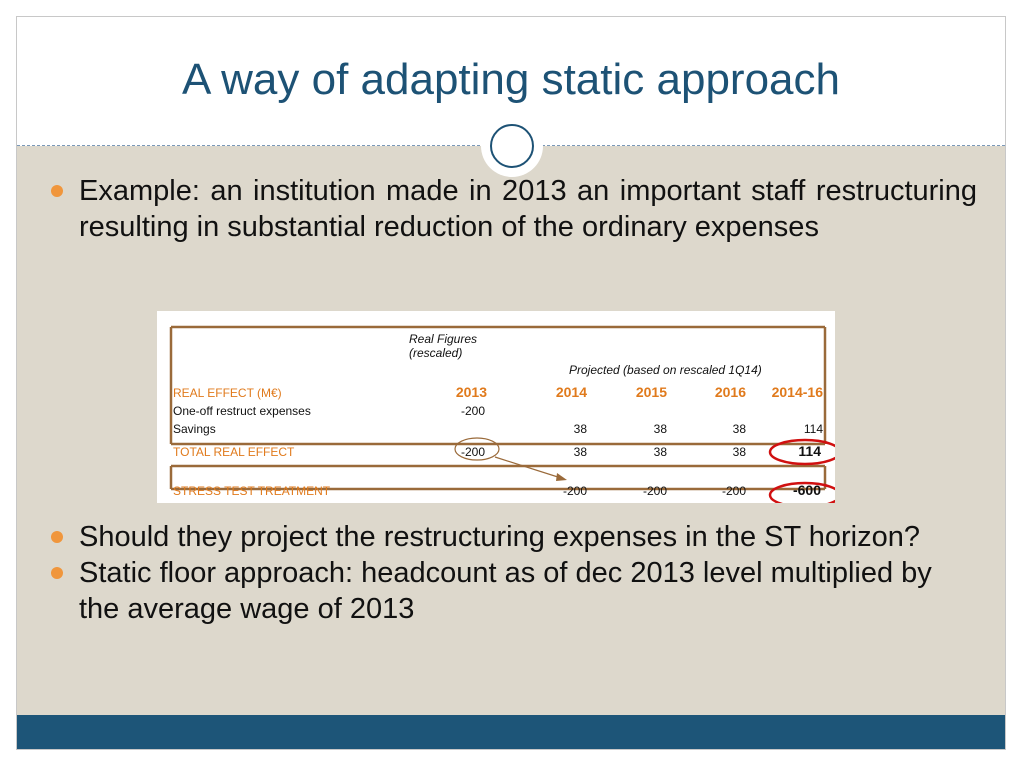 This screenshot has width=1024, height=768. I want to click on cell-oneoff-2013: -200, so click(473, 411).